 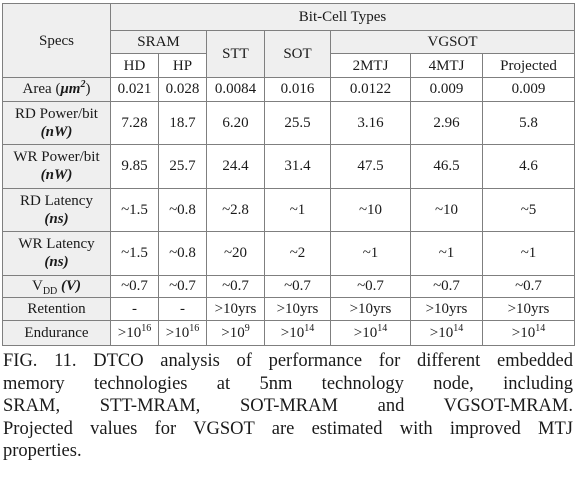 I want to click on row-label-area: Area (μm2), so click(x=56, y=89).